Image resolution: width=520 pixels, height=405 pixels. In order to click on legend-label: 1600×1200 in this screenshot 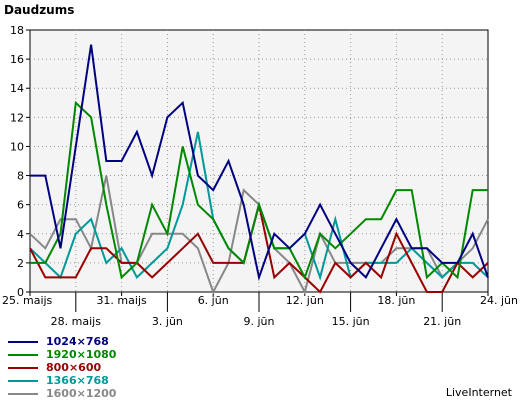, I will do `click(81, 393)`.